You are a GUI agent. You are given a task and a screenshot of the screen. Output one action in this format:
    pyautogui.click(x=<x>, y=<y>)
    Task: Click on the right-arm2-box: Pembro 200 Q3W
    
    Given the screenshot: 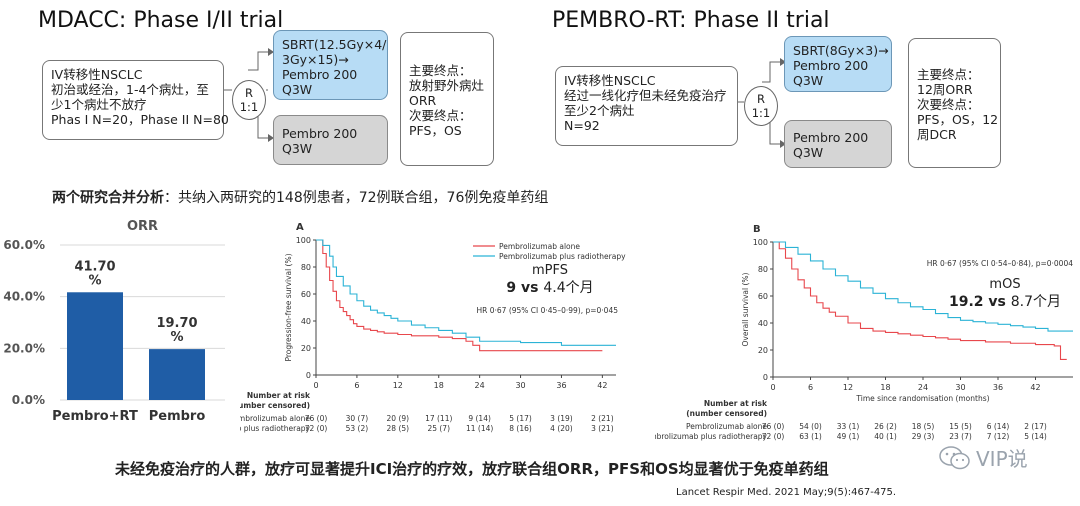 What is the action you would take?
    pyautogui.click(x=838, y=144)
    